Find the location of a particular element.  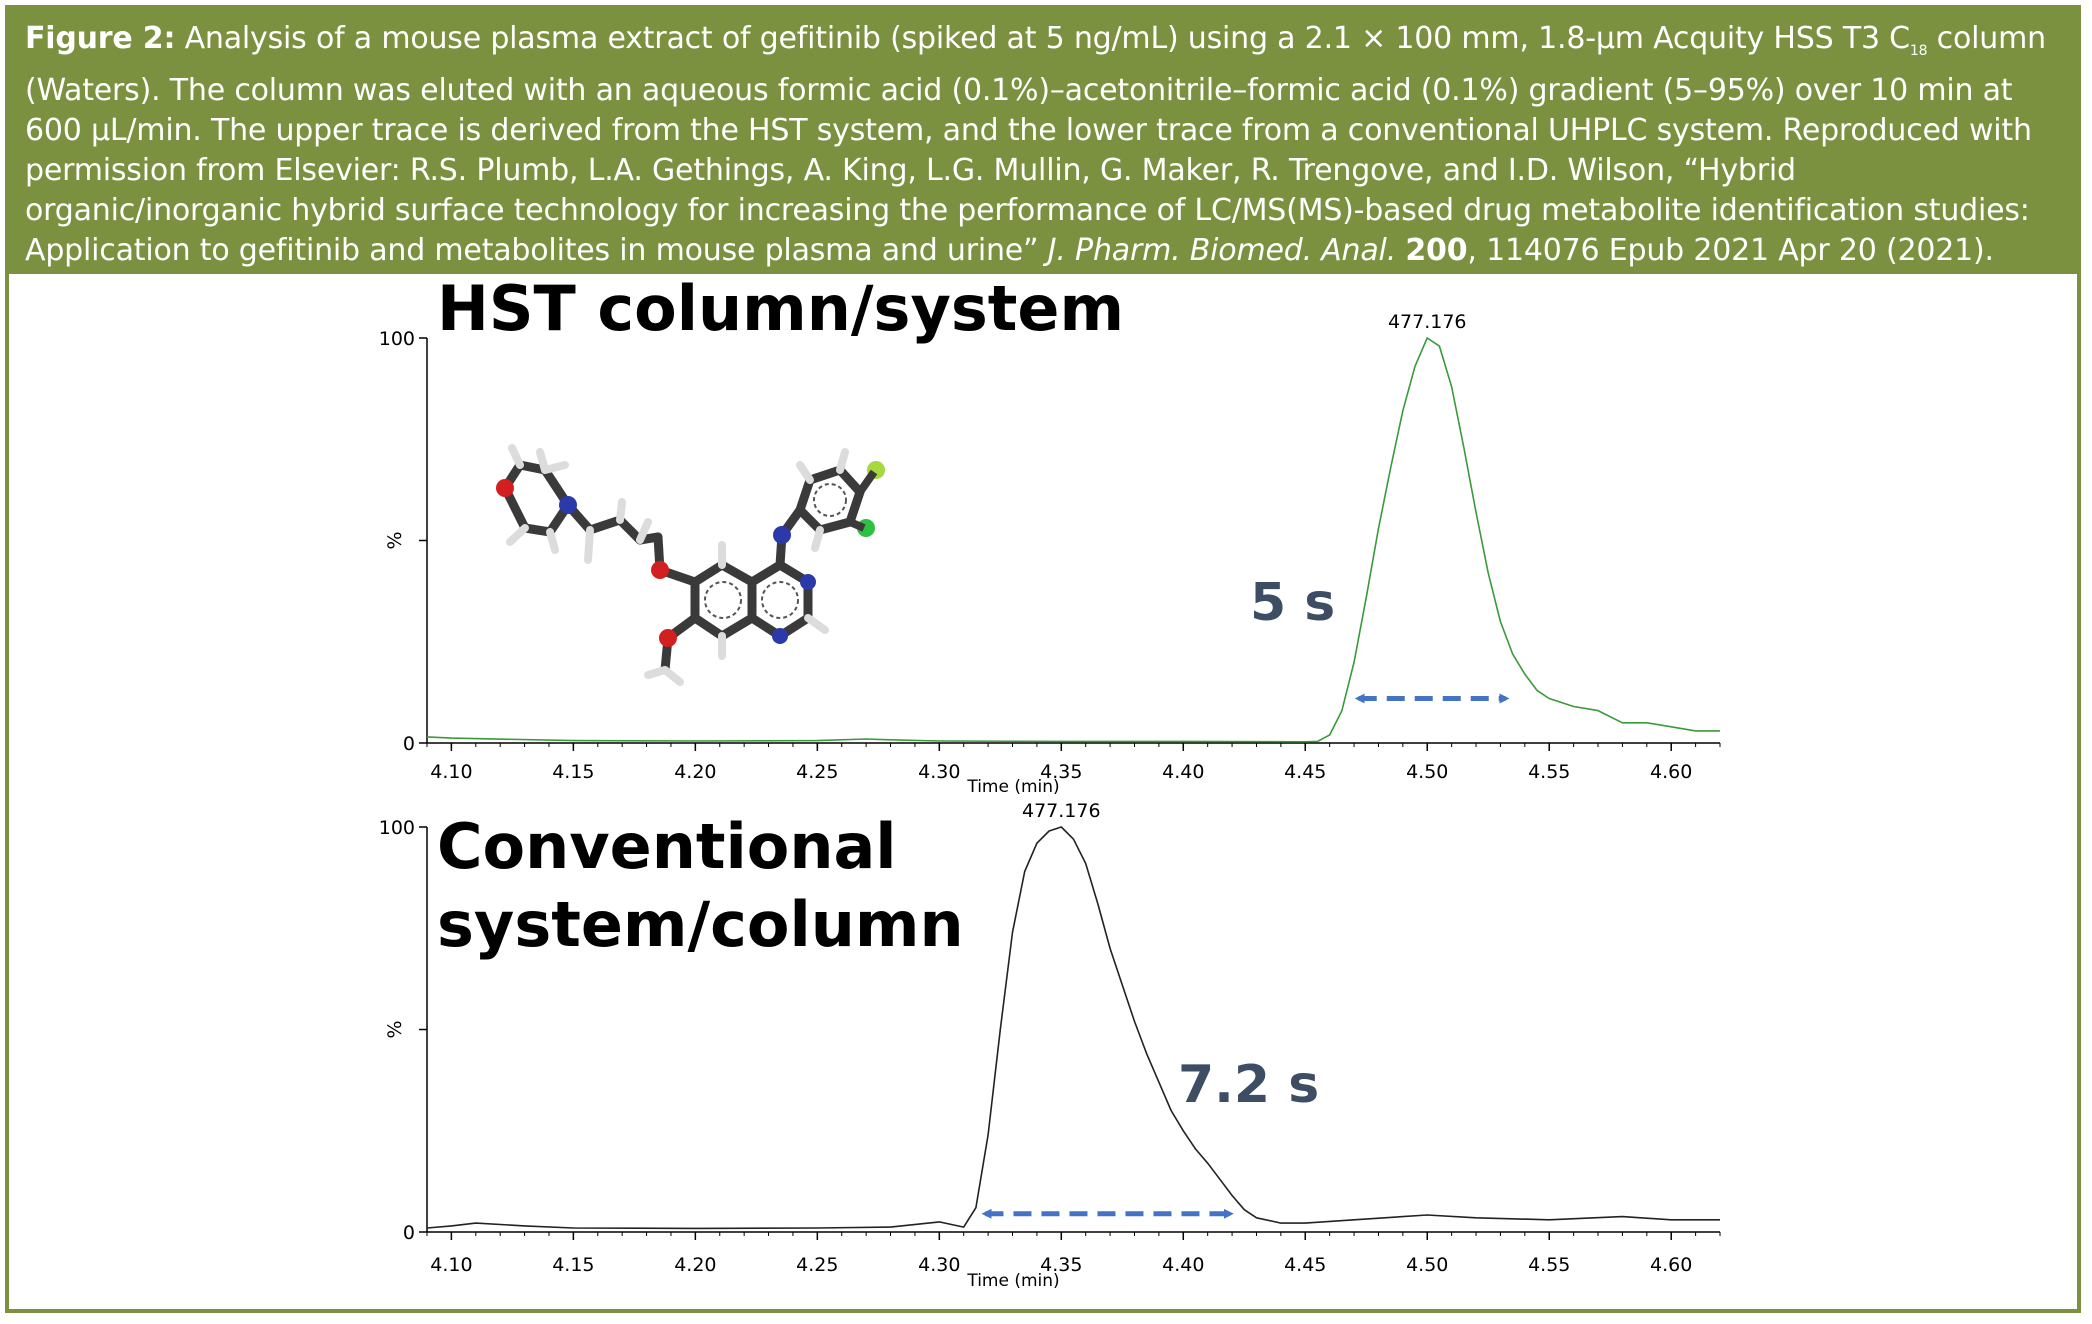

caption-journal: J. Pharm. Biomed. Anal. is located at coordinates (1222, 250).